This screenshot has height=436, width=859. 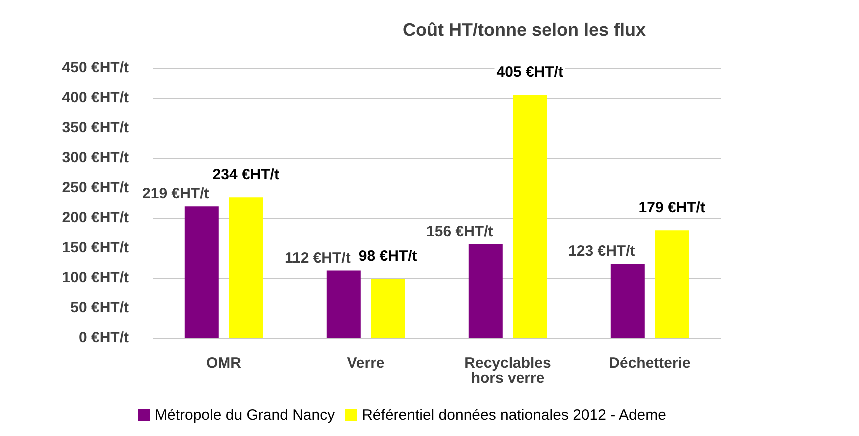 I want to click on y-tick-label: 450 €HT/t, so click(x=95, y=68).